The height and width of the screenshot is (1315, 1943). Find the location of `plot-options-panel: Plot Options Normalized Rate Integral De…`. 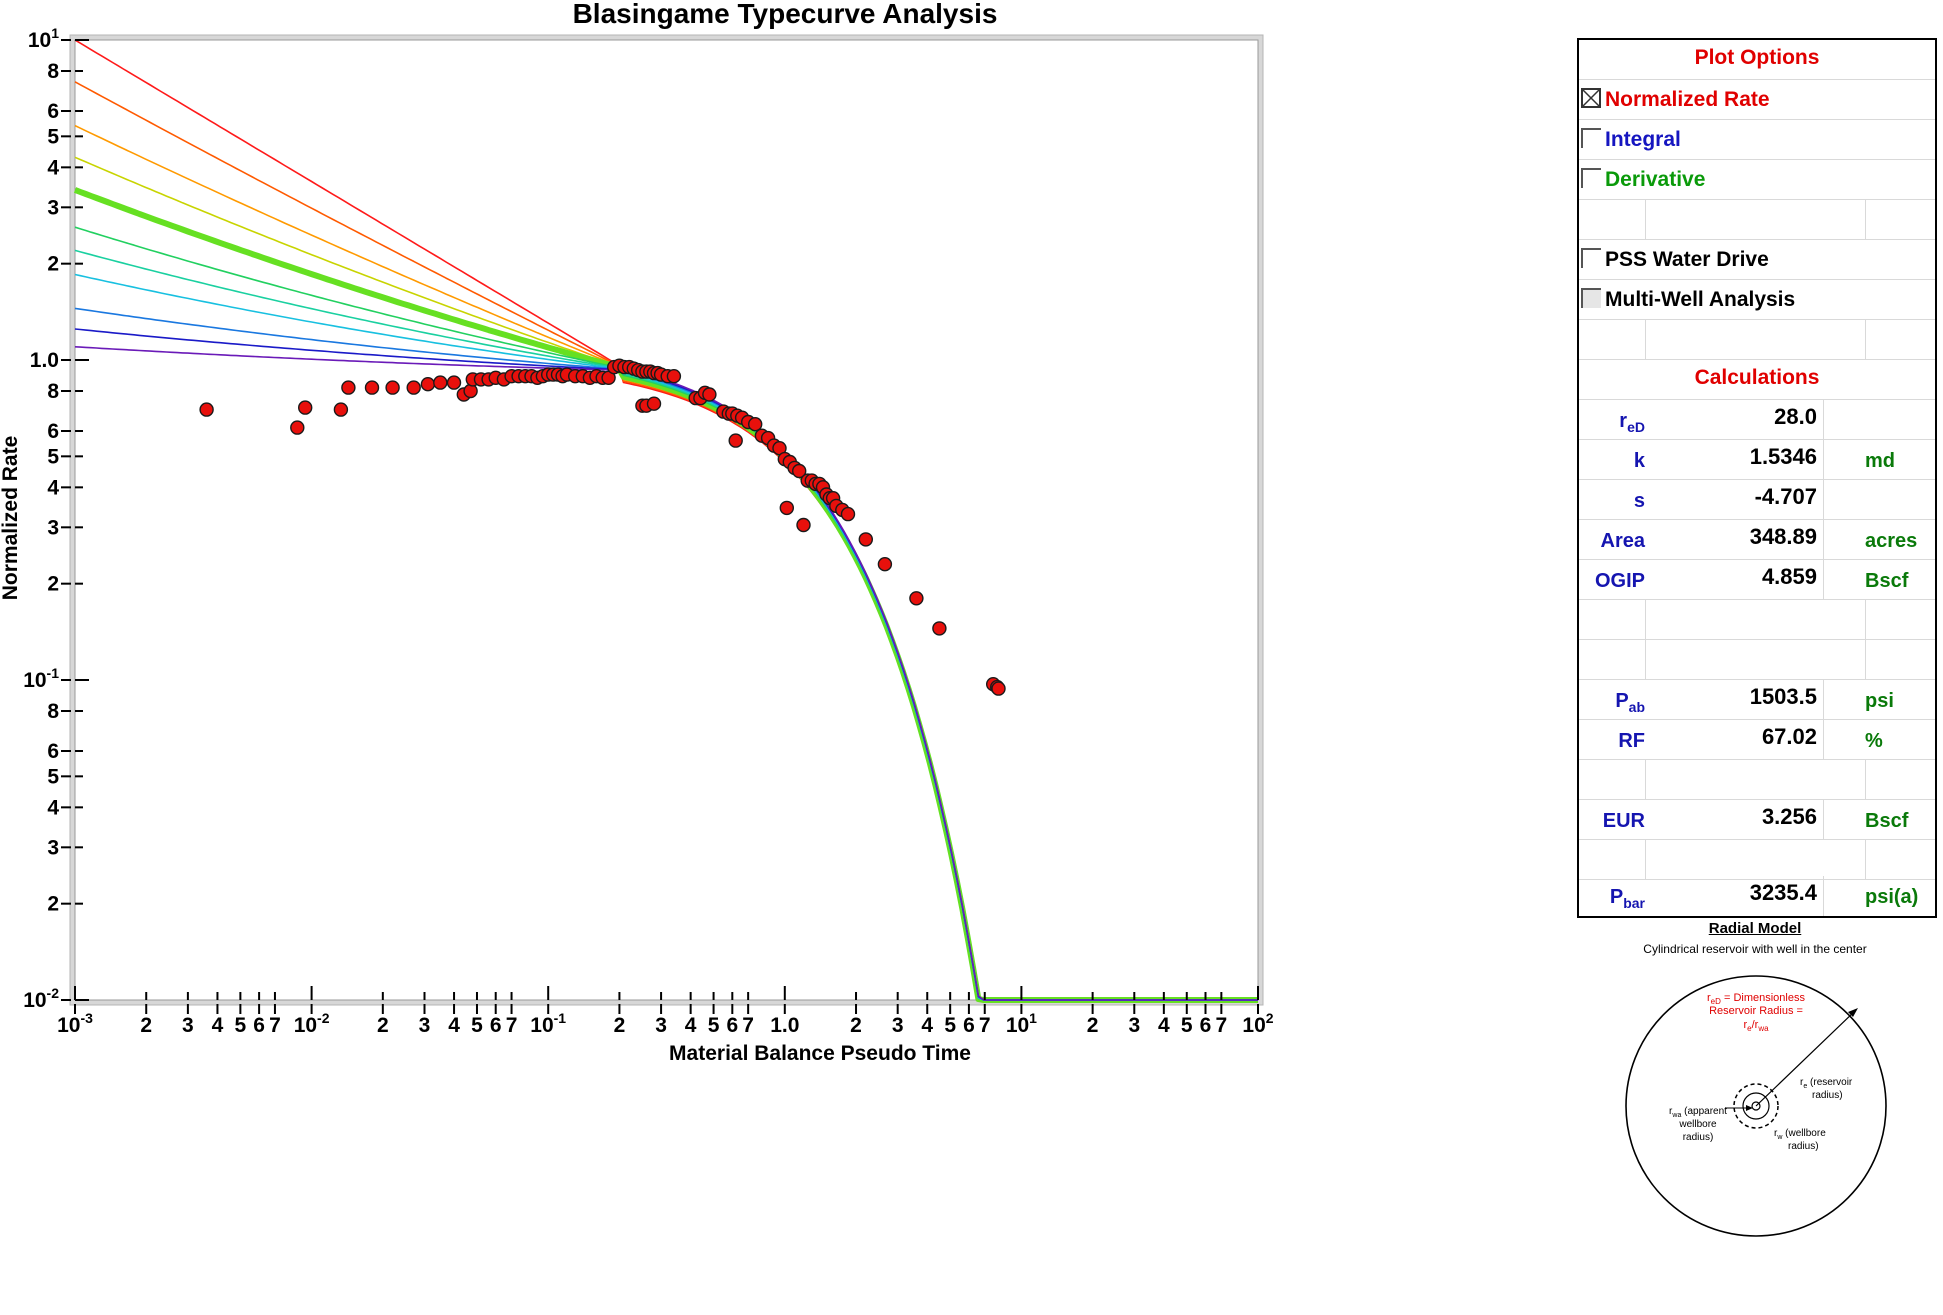

plot-options-panel: Plot Options Normalized Rate Integral De… is located at coordinates (1757, 478).